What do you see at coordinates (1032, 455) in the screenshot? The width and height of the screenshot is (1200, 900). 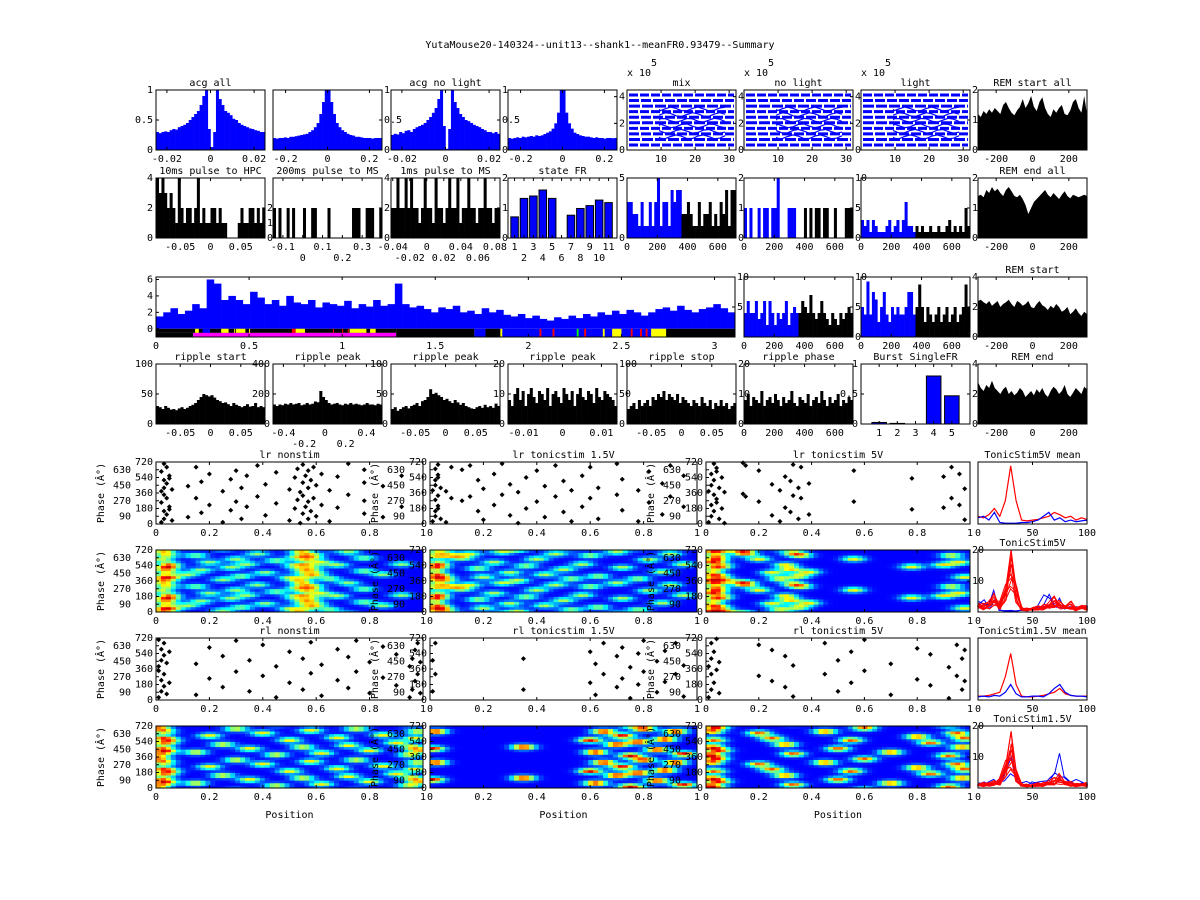 I see `subplot-title: TonicStim5V mean` at bounding box center [1032, 455].